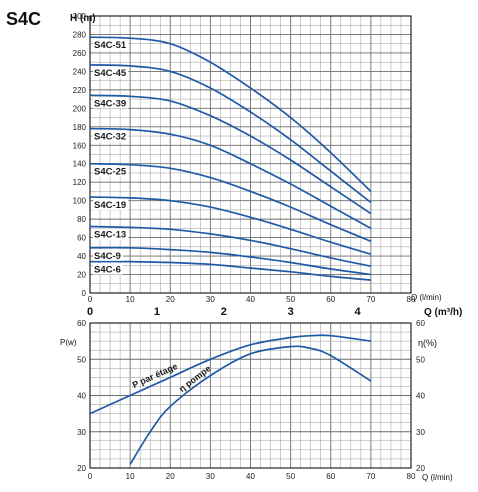 The width and height of the screenshot is (478, 492). I want to click on power-curve-label: P par étage, so click(155, 375).